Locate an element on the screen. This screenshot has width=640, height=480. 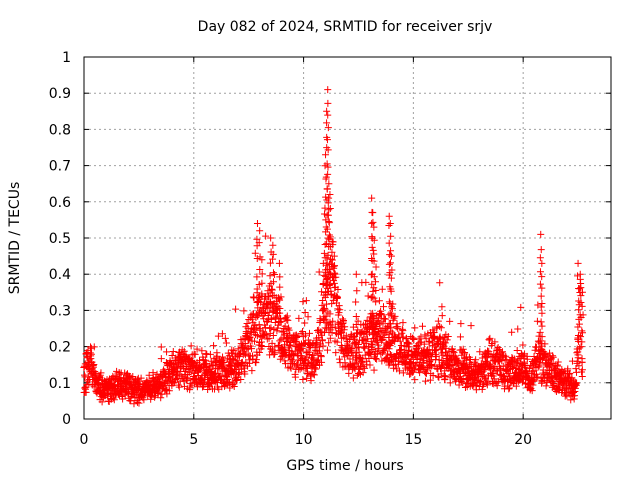
y-tick-label: 0 is located at coordinates (66, 420).